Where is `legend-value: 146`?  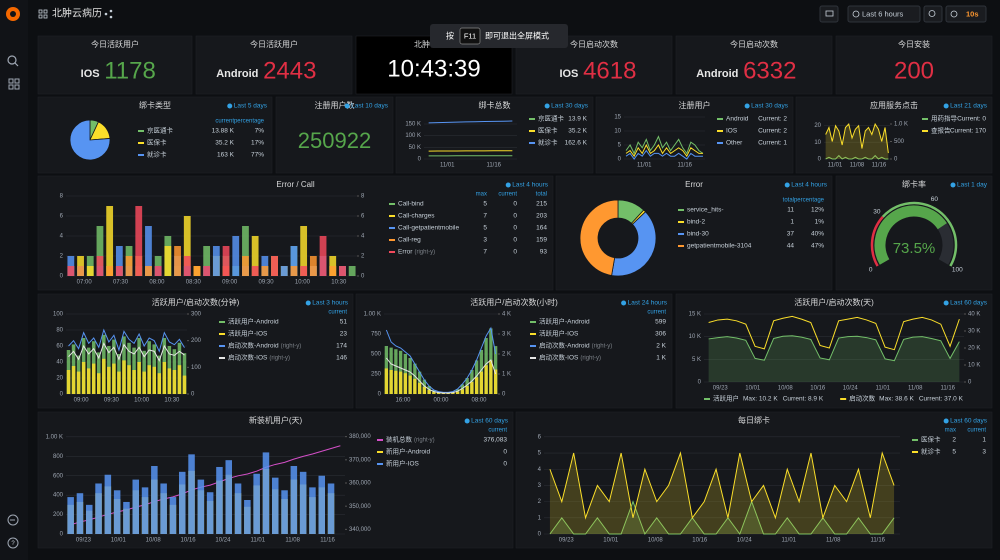 legend-value: 146 is located at coordinates (341, 358).